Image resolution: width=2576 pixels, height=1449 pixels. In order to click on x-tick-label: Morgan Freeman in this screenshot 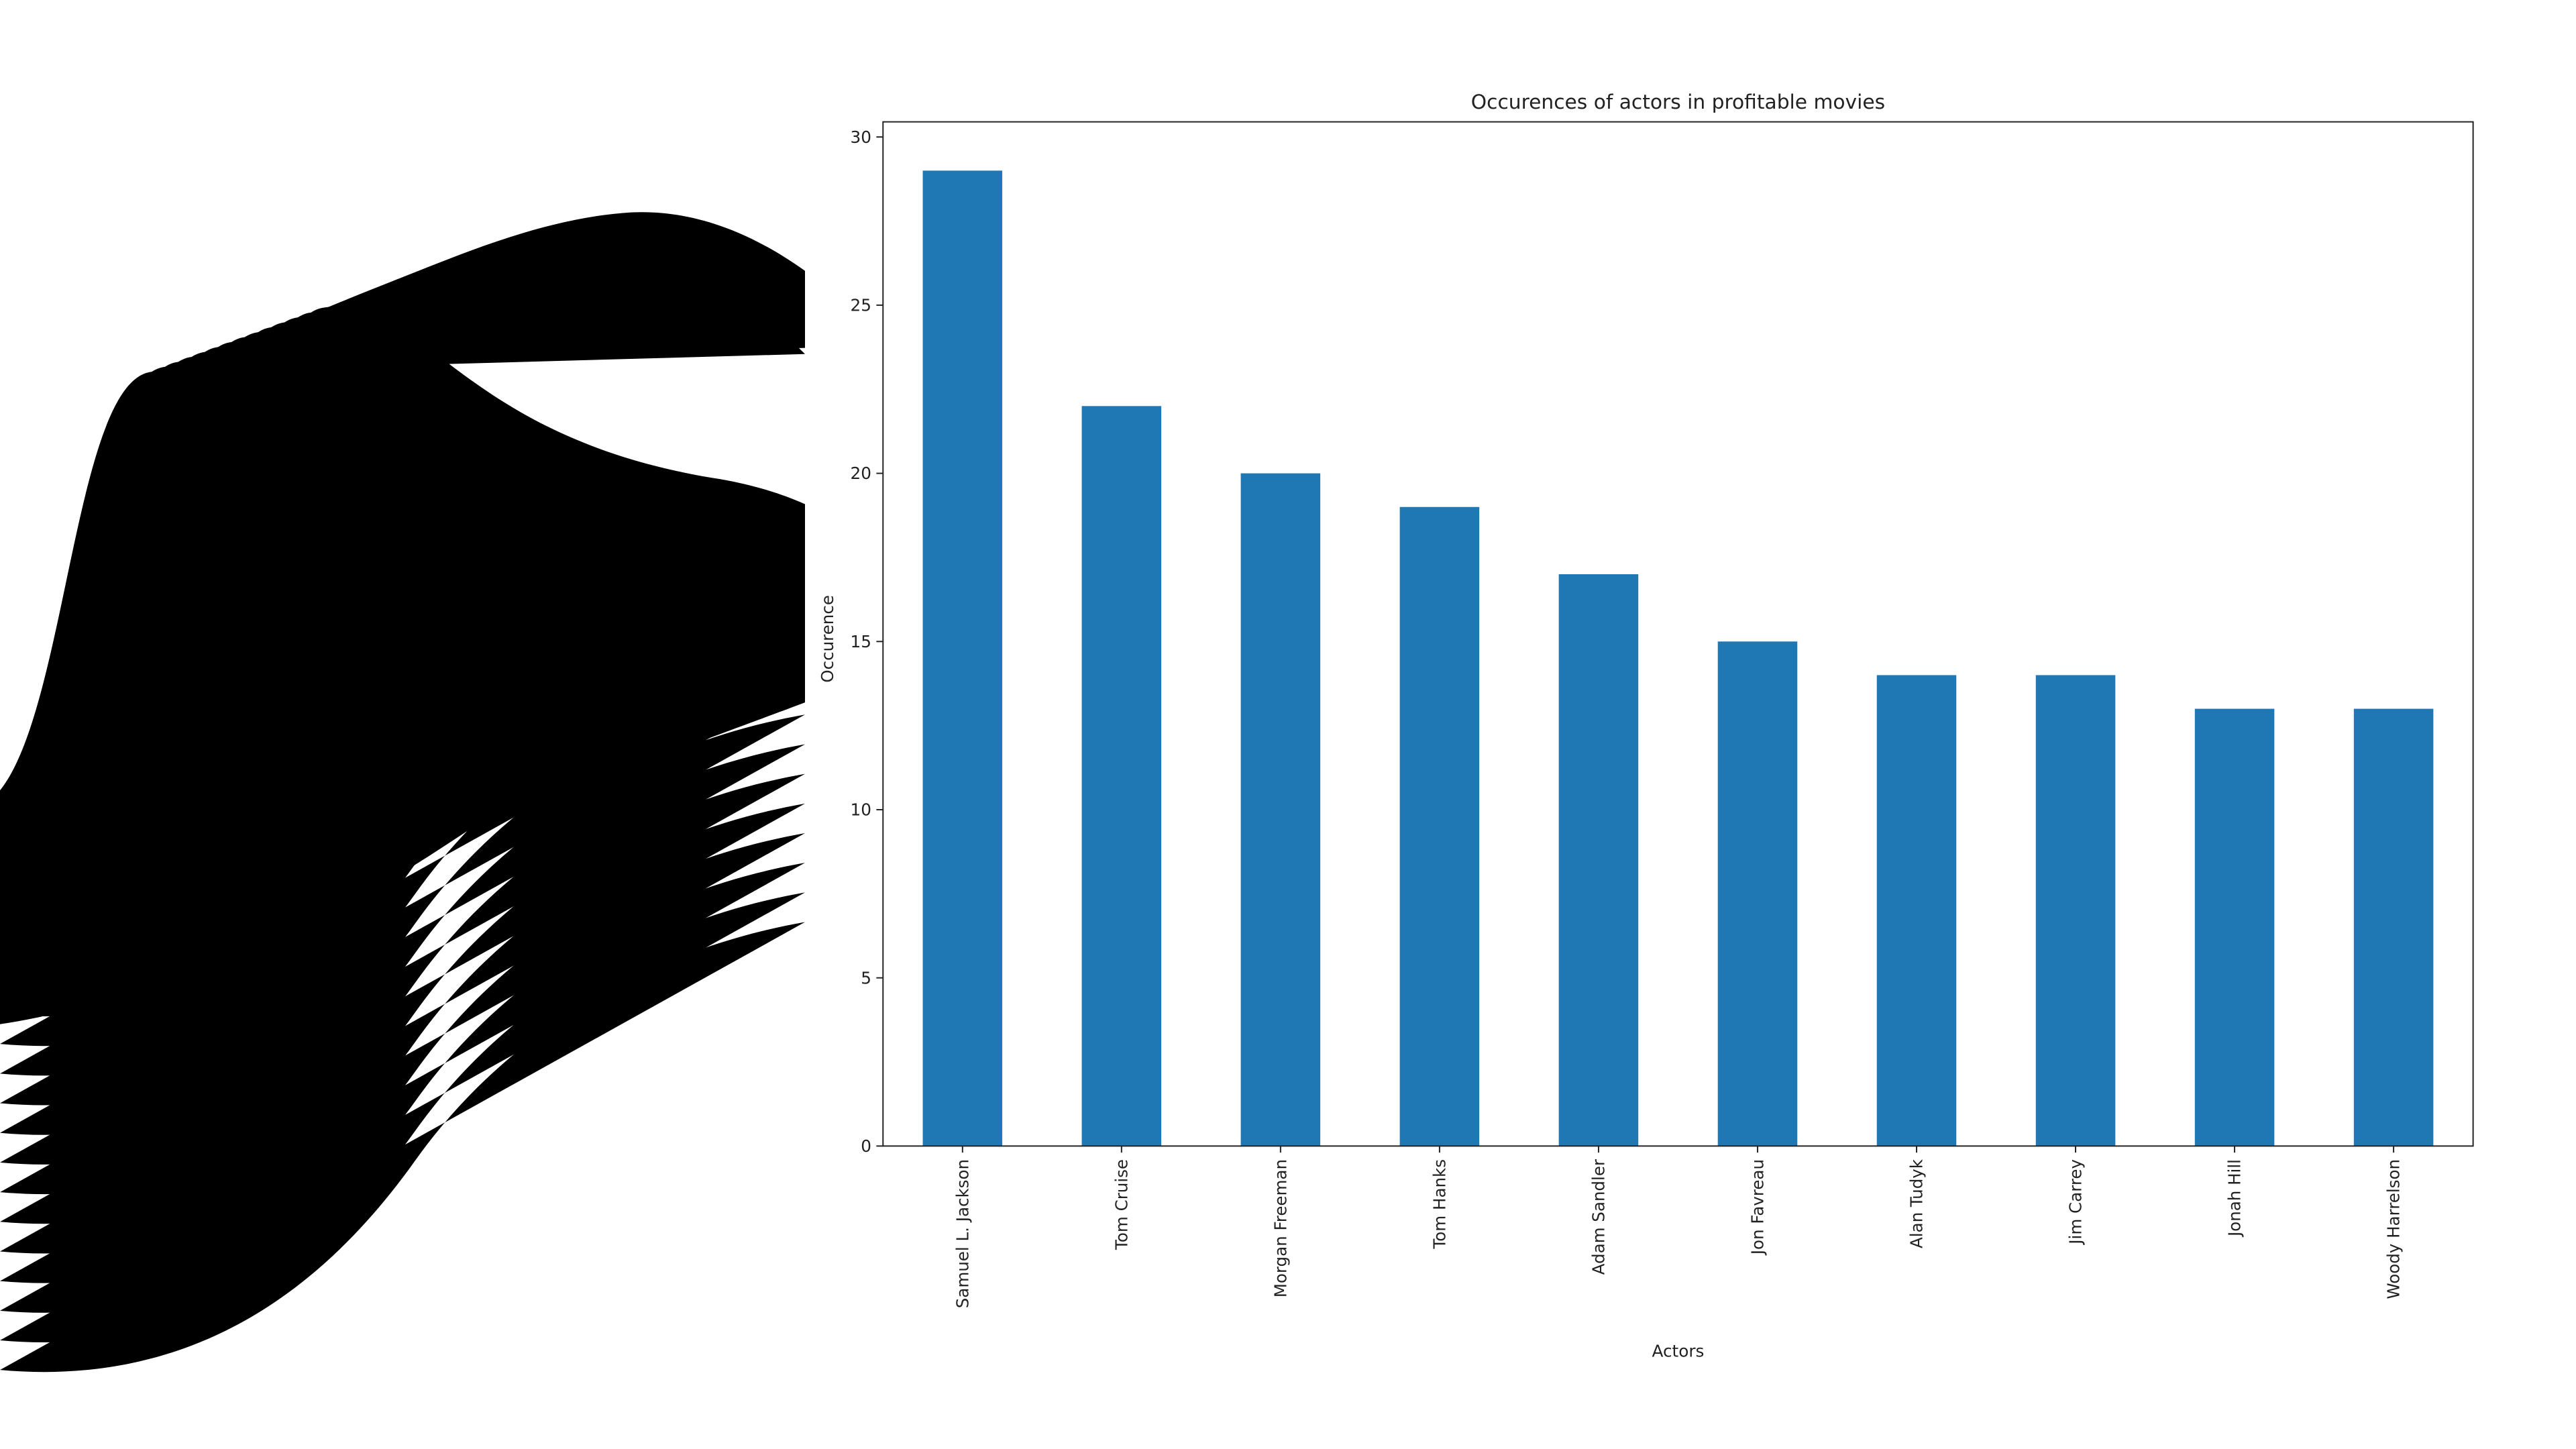, I will do `click(1280, 1228)`.